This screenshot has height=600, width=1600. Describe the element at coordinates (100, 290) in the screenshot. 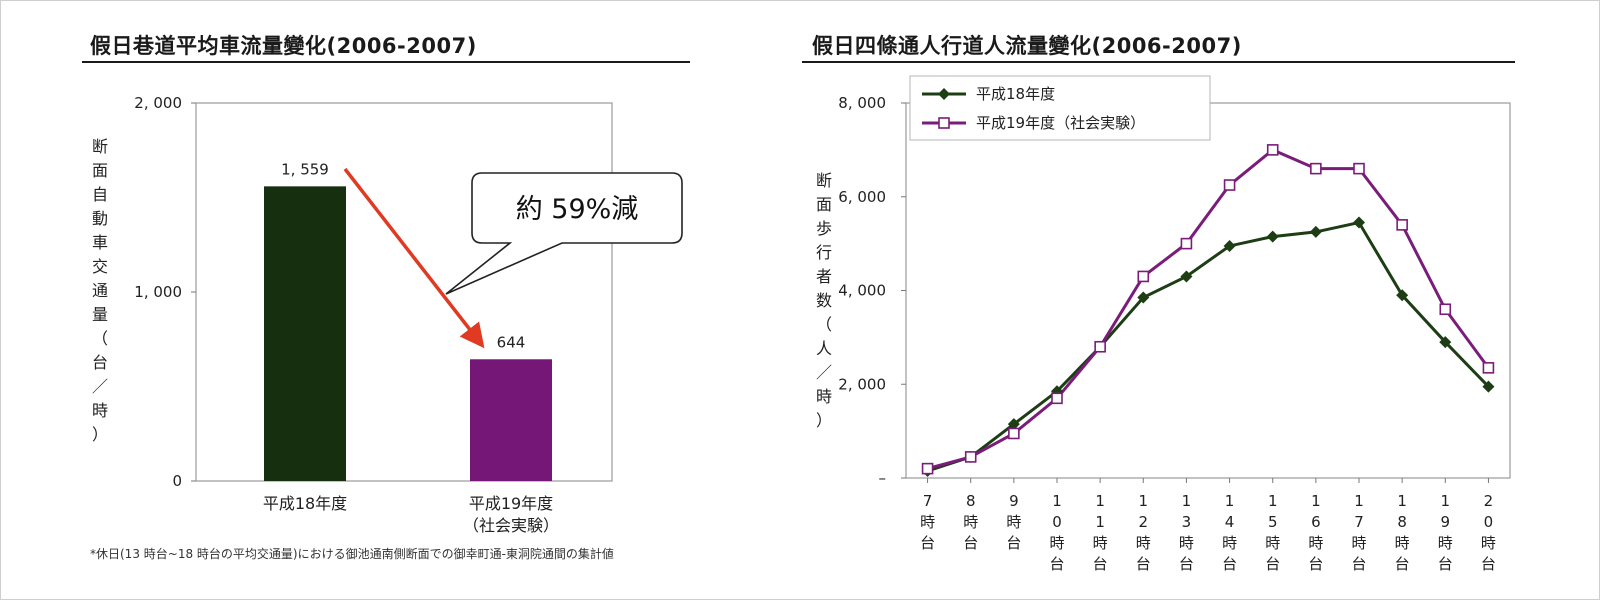

I see `y-axis-label-char: 通` at that location.